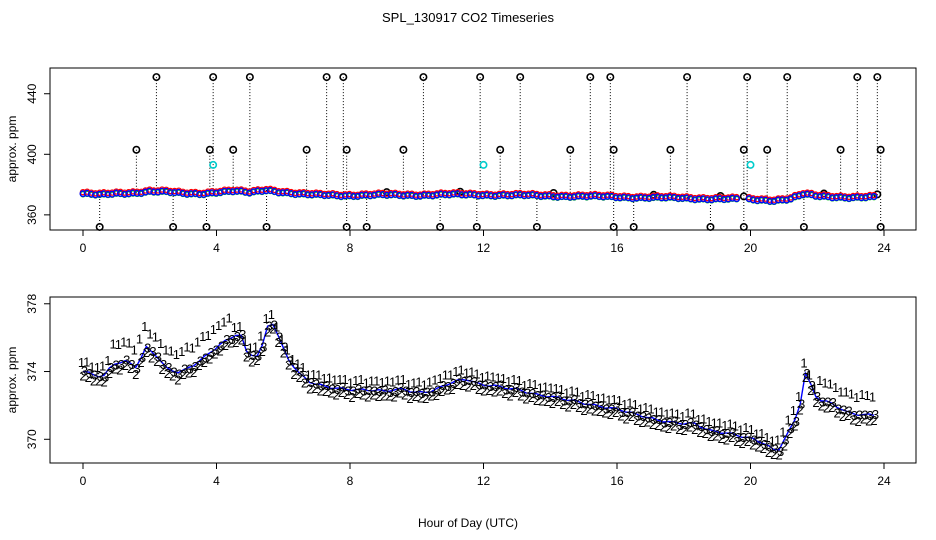  Describe the element at coordinates (37, 371) in the screenshot. I see `bottom-y-axis: 370 374 378` at that location.